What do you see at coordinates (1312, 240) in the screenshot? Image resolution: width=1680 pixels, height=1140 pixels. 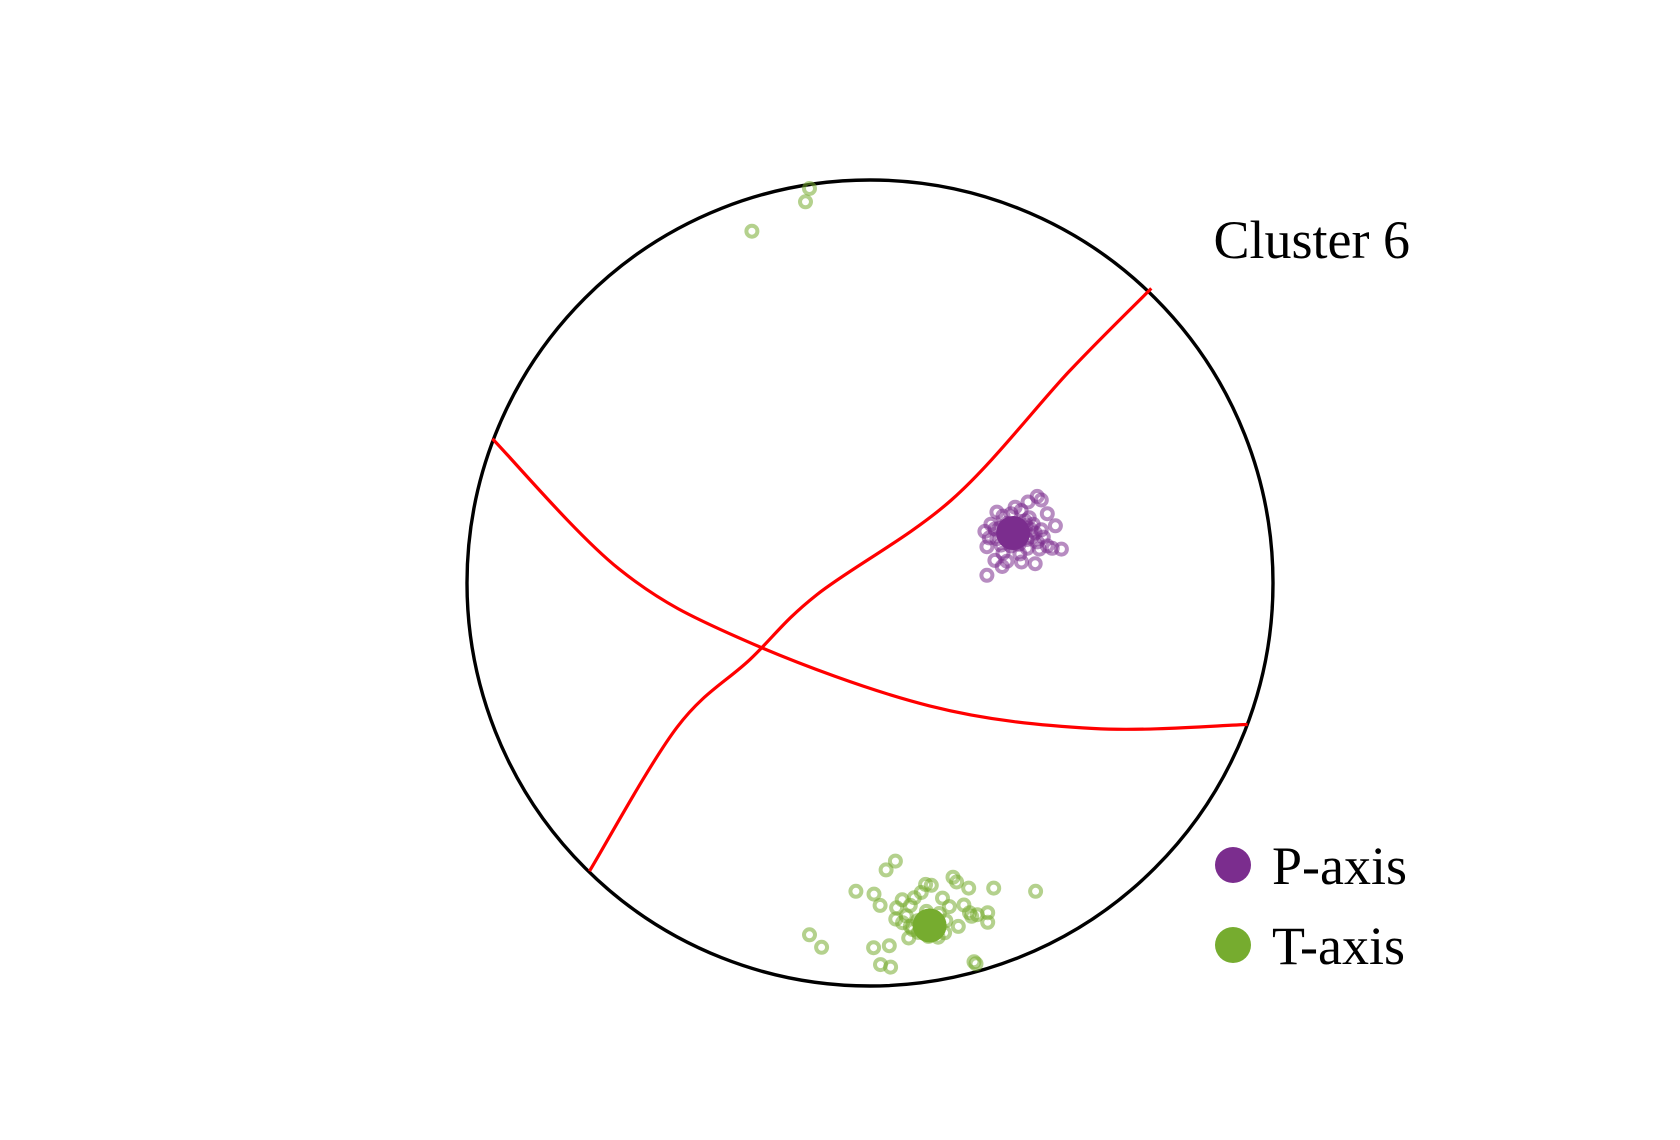 I see `chart-title: Cluster 6` at bounding box center [1312, 240].